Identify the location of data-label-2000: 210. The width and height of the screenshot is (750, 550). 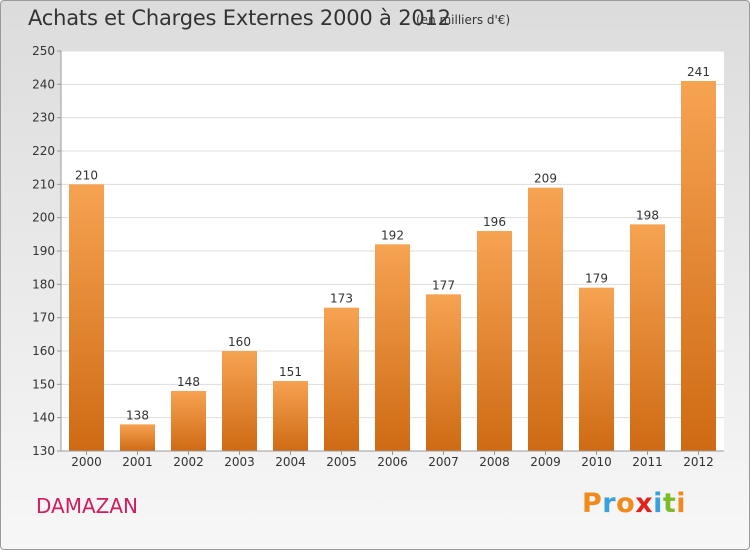
(86, 175).